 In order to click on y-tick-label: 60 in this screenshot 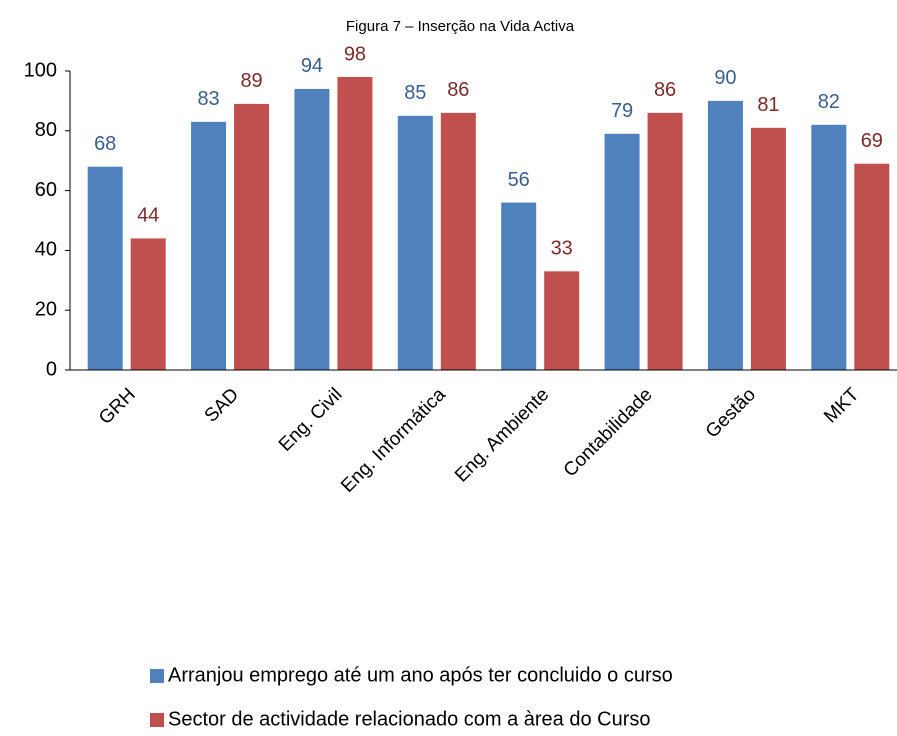, I will do `click(46, 190)`.